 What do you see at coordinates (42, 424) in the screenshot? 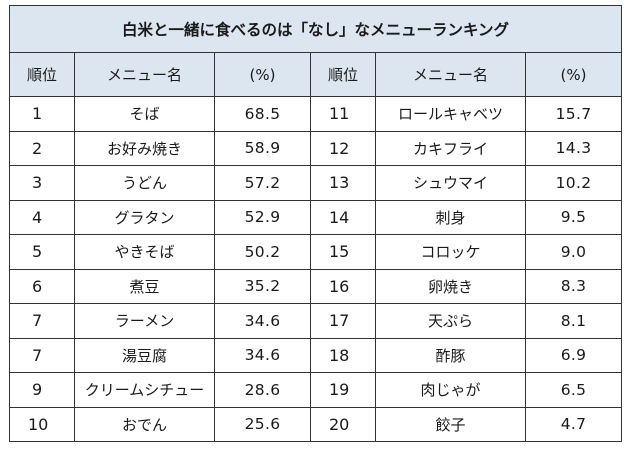
I see `rank-cell: 10` at bounding box center [42, 424].